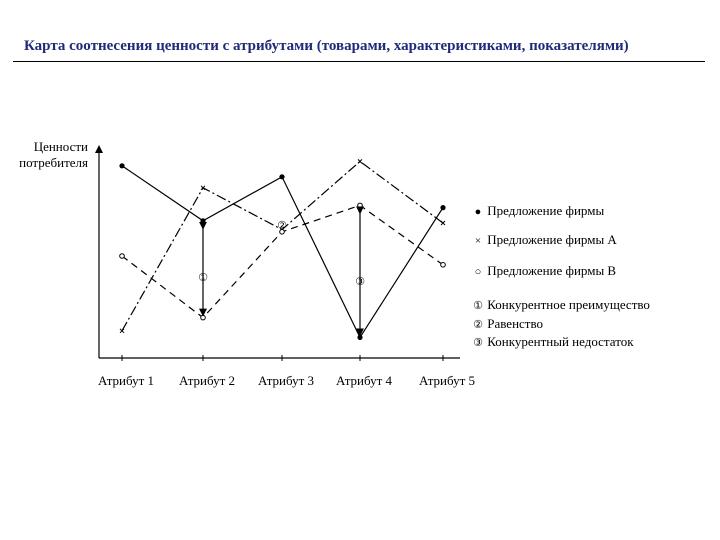 The width and height of the screenshot is (720, 540). Describe the element at coordinates (515, 323) in the screenshot. I see `annotation-legend-2-label: Равенство` at that location.